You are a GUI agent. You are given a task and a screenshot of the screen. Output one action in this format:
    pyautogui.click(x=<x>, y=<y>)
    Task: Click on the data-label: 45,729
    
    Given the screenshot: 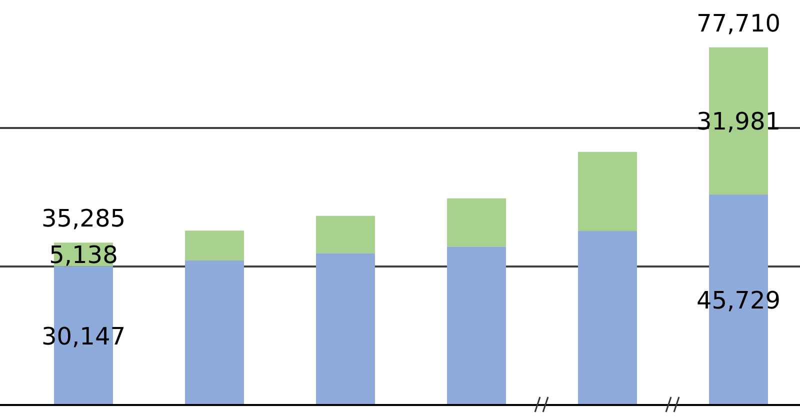 What is the action you would take?
    pyautogui.click(x=738, y=300)
    